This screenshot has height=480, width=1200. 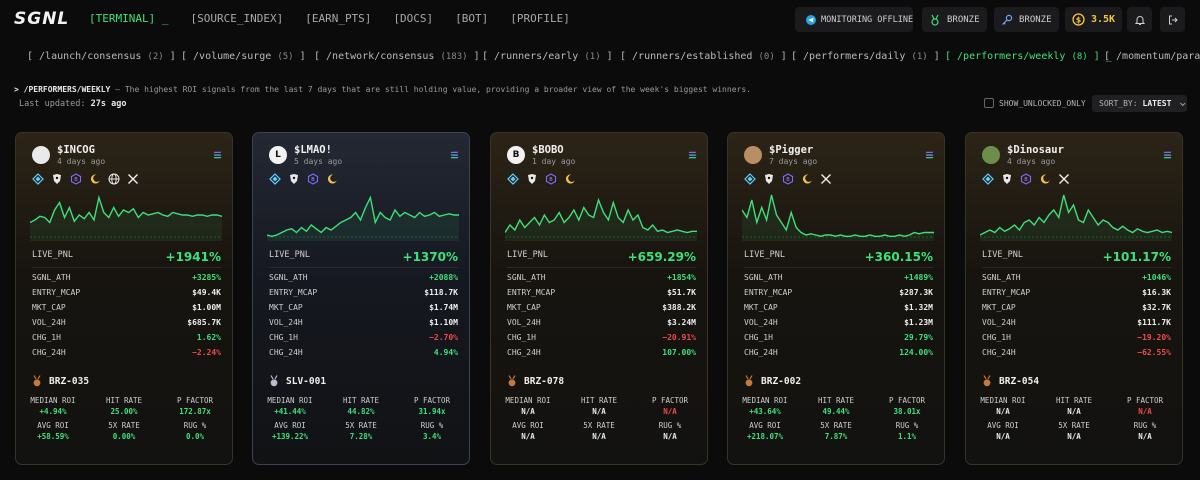 I want to click on svg-text: B, so click(x=313, y=180).